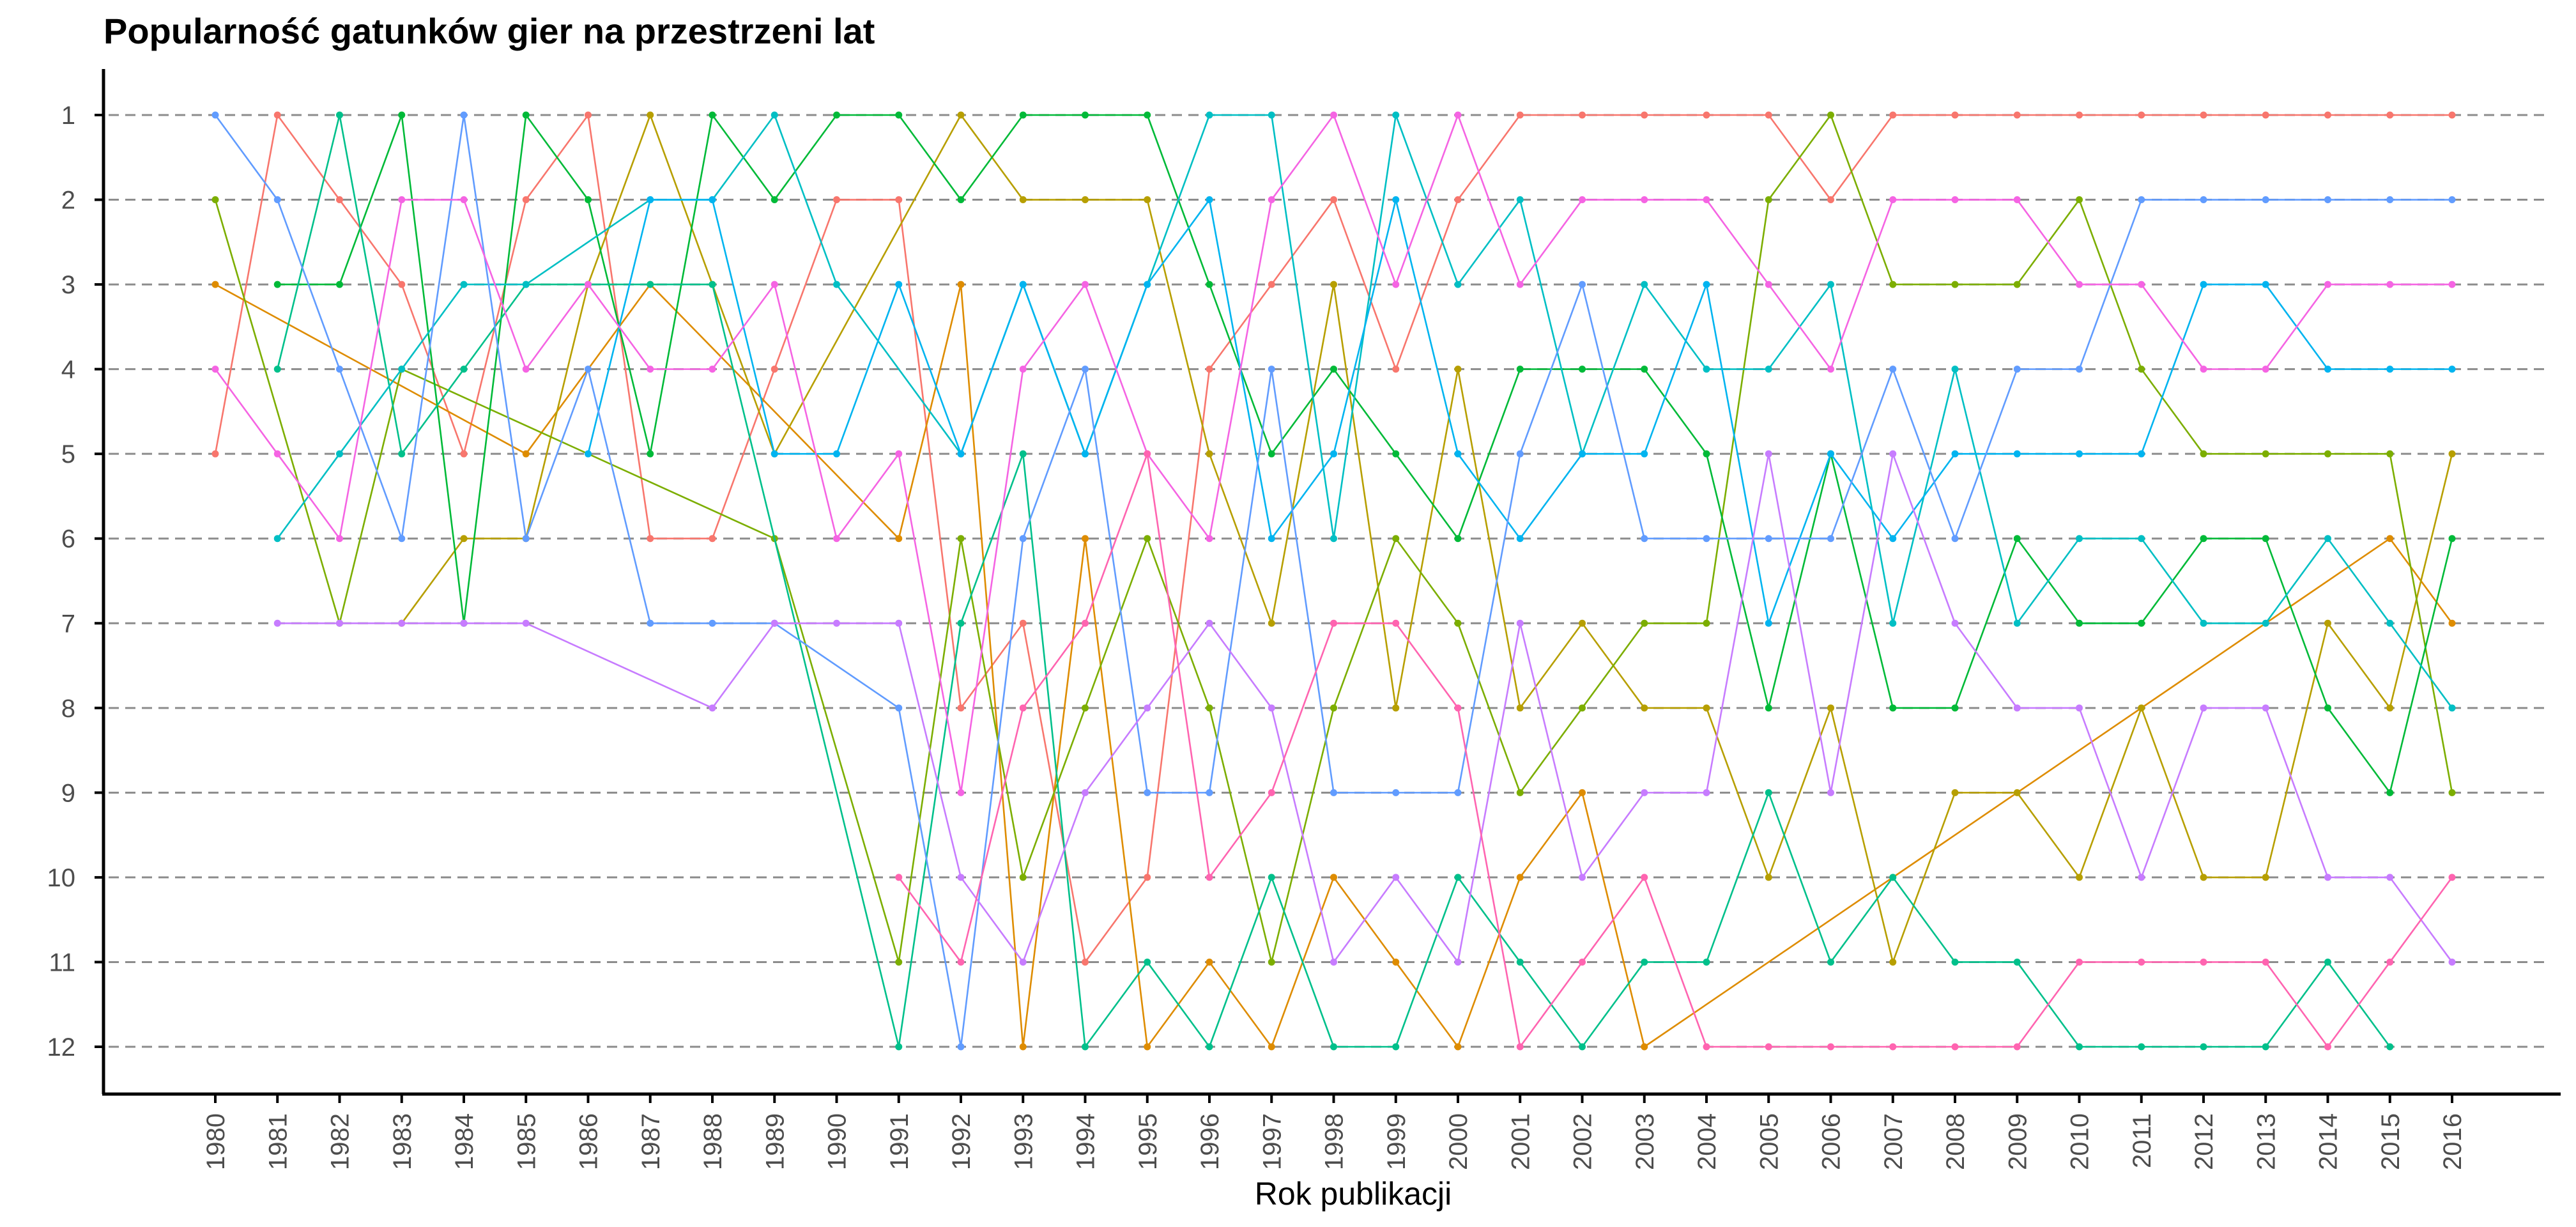  Describe the element at coordinates (1147, 115) in the screenshot. I see `point-s5-1995` at that location.